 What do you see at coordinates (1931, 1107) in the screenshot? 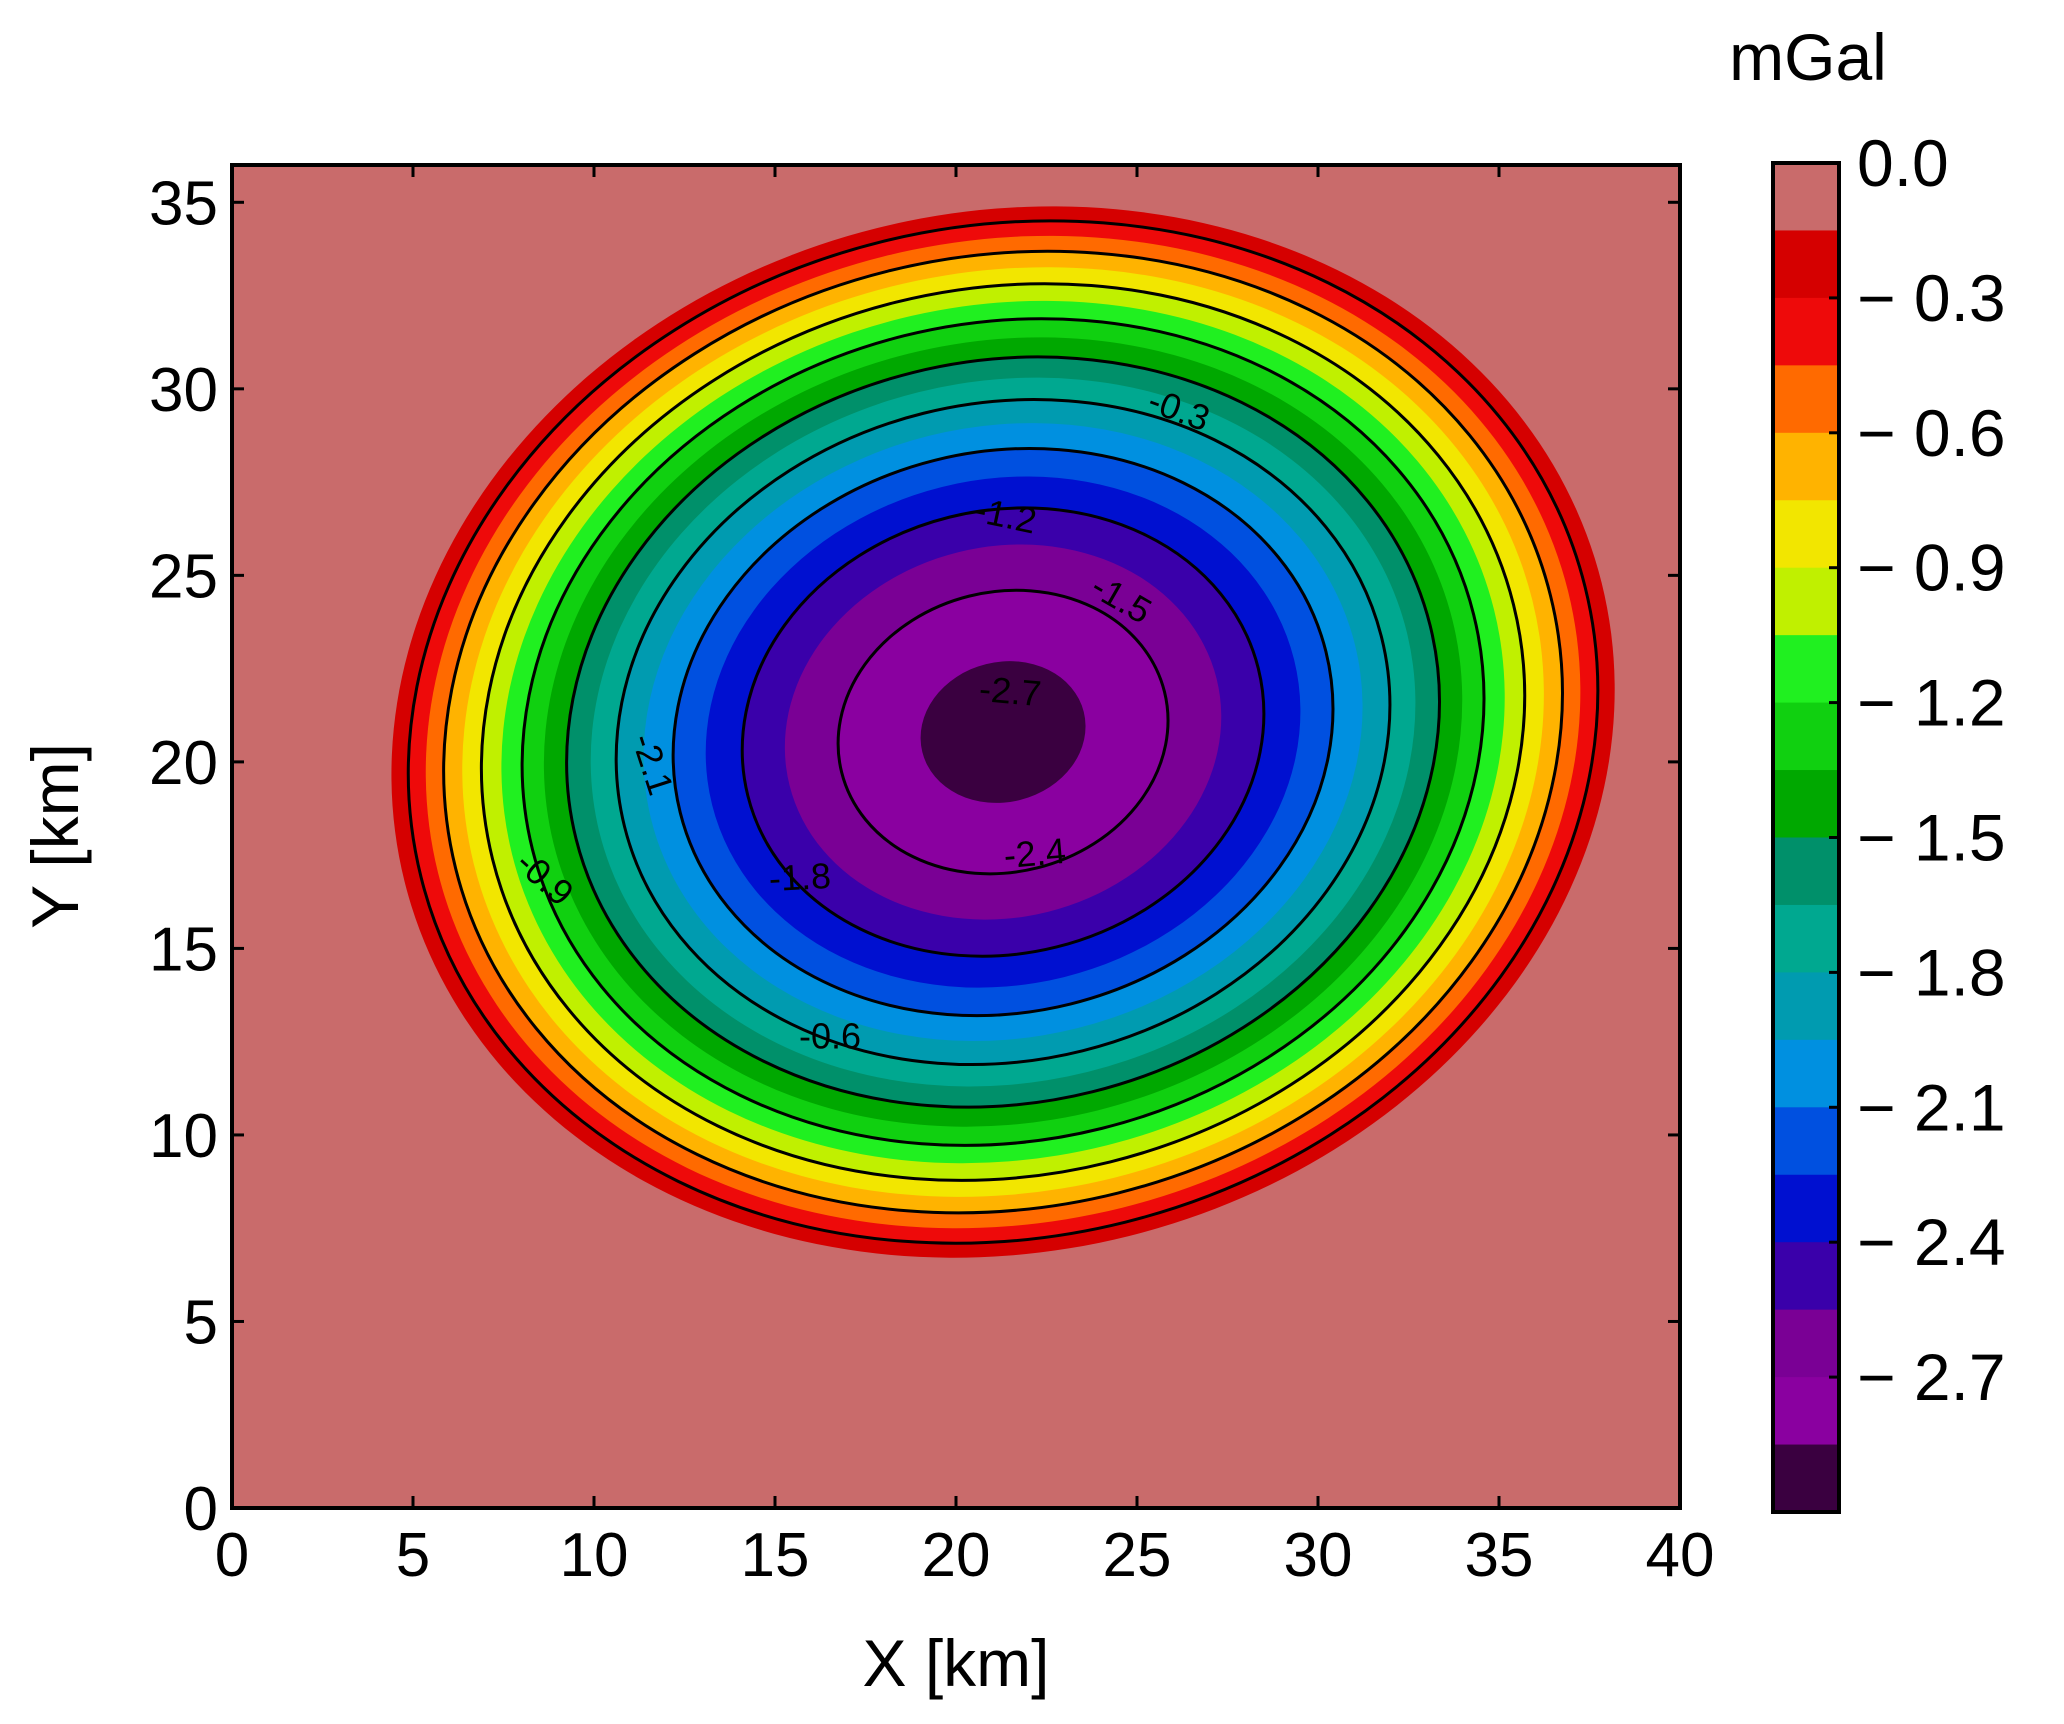
I see `colorbar-tick-label: − 2.1` at bounding box center [1931, 1107].